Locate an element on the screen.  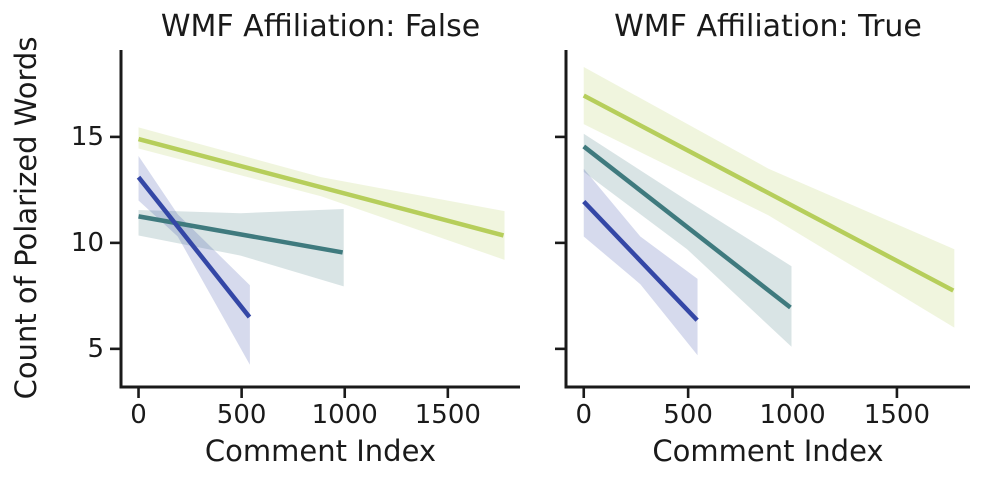
ci-band-green-trend is located at coordinates (321, 193).